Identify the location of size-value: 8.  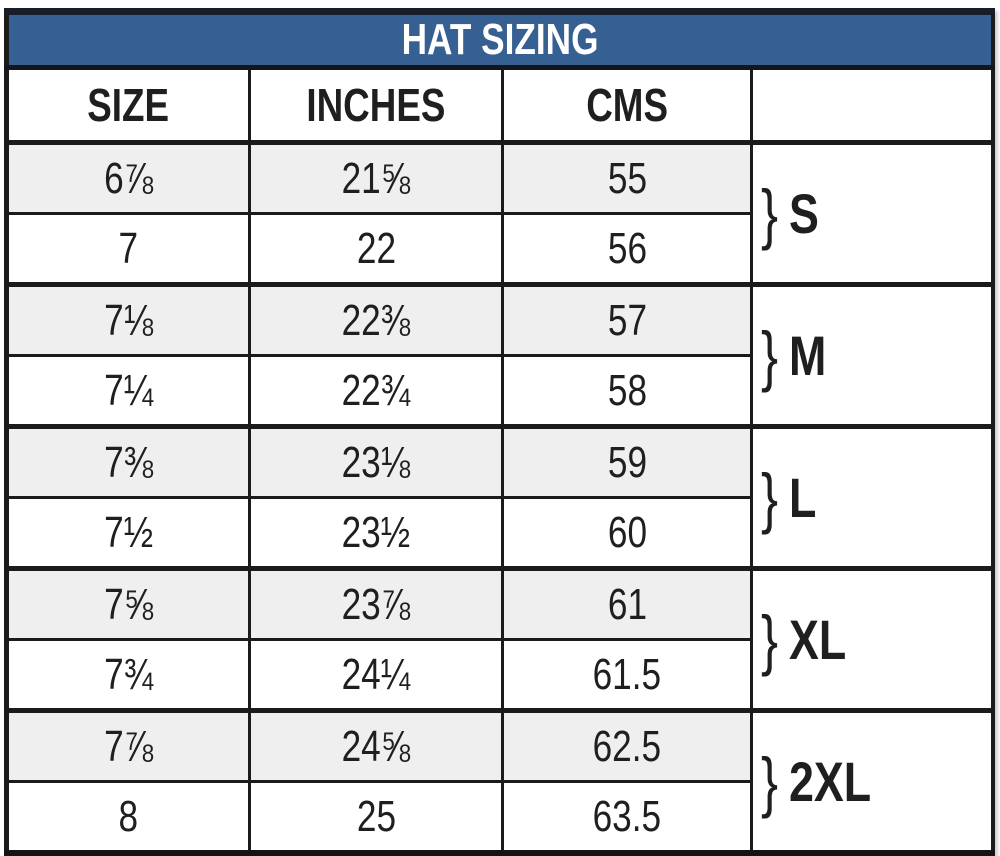
(128, 816).